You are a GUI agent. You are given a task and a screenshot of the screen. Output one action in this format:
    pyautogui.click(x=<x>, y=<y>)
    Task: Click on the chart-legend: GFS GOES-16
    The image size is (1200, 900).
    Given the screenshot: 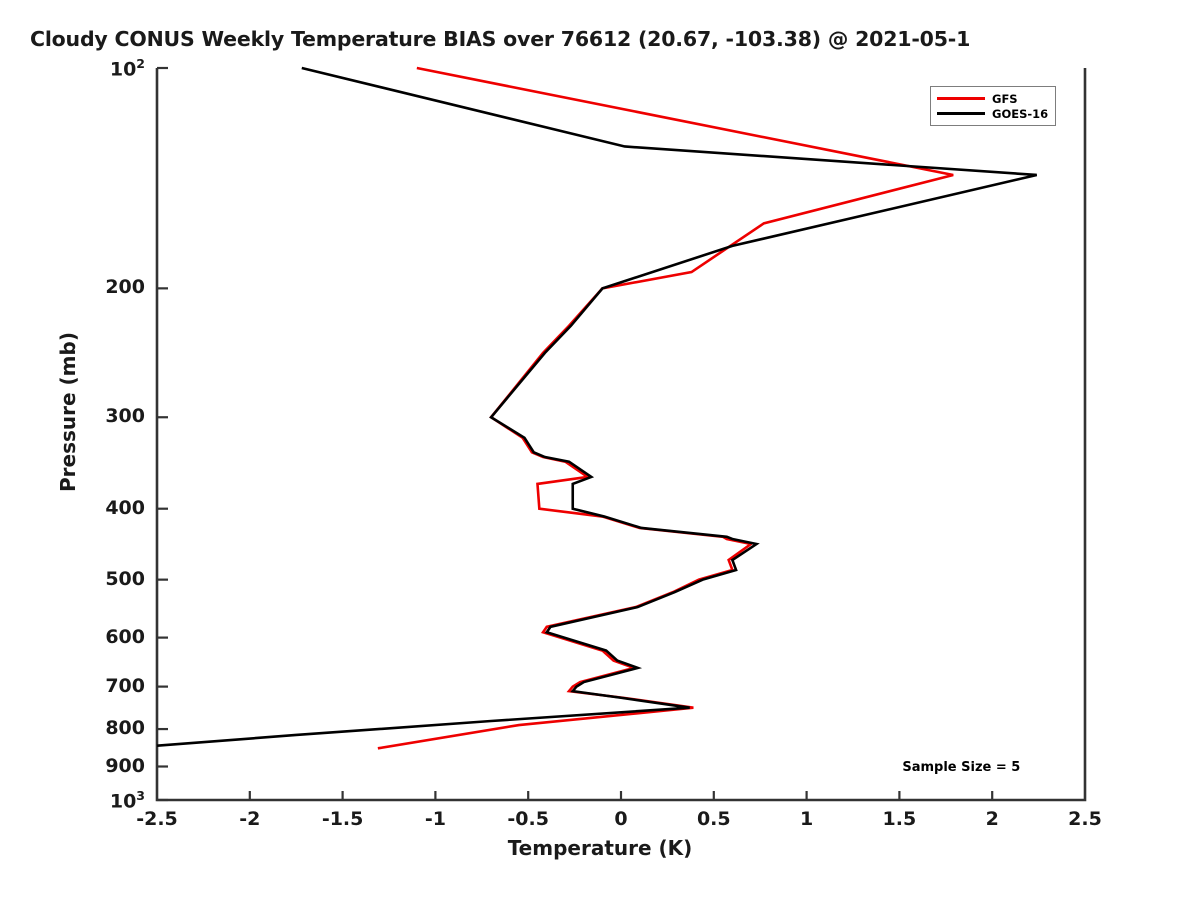 What is the action you would take?
    pyautogui.click(x=993, y=106)
    